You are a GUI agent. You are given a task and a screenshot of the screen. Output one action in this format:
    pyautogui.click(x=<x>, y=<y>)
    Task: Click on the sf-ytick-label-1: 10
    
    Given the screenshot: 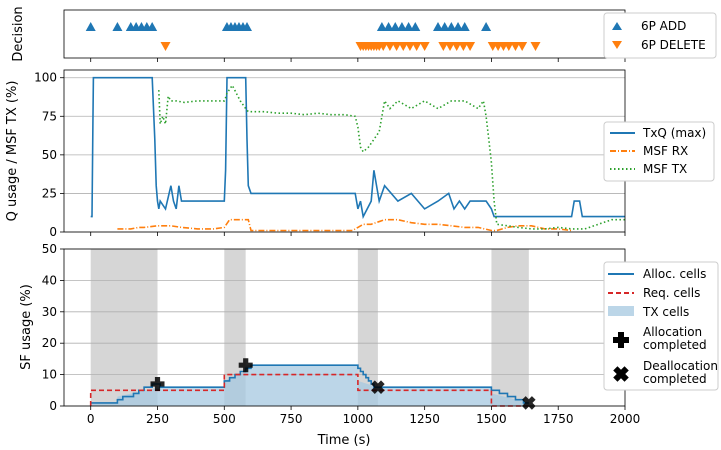 What is the action you would take?
    pyautogui.click(x=49, y=375)
    